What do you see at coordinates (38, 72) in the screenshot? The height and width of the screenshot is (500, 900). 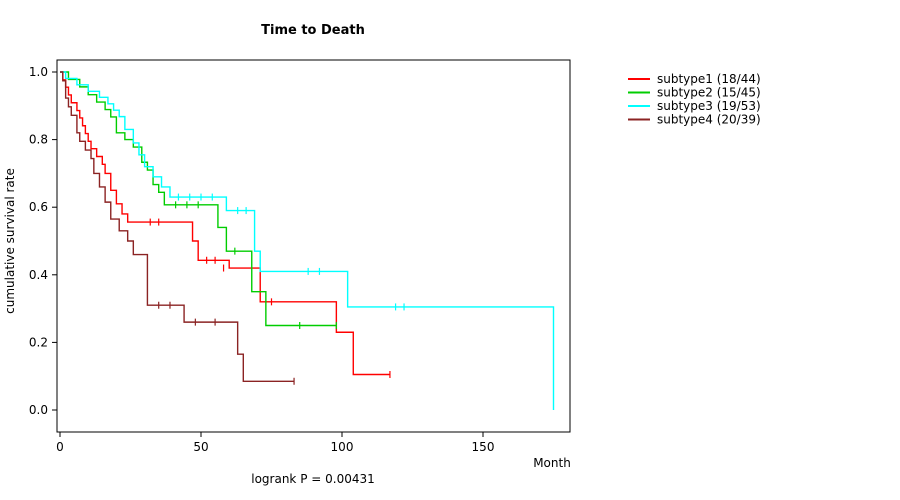 I see `y-tick-label: 1.0` at bounding box center [38, 72].